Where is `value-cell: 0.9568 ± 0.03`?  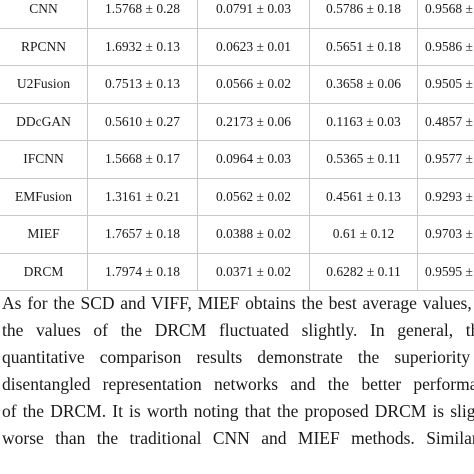
value-cell: 0.9568 ± 0.03 is located at coordinates (446, 14).